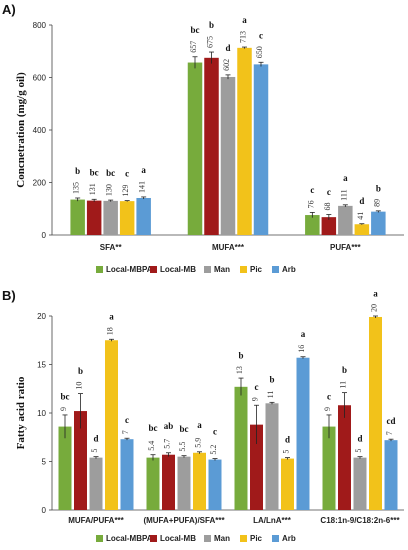 The width and height of the screenshot is (408, 550). Describe the element at coordinates (198, 443) in the screenshot. I see `data-label: 5.9` at that location.